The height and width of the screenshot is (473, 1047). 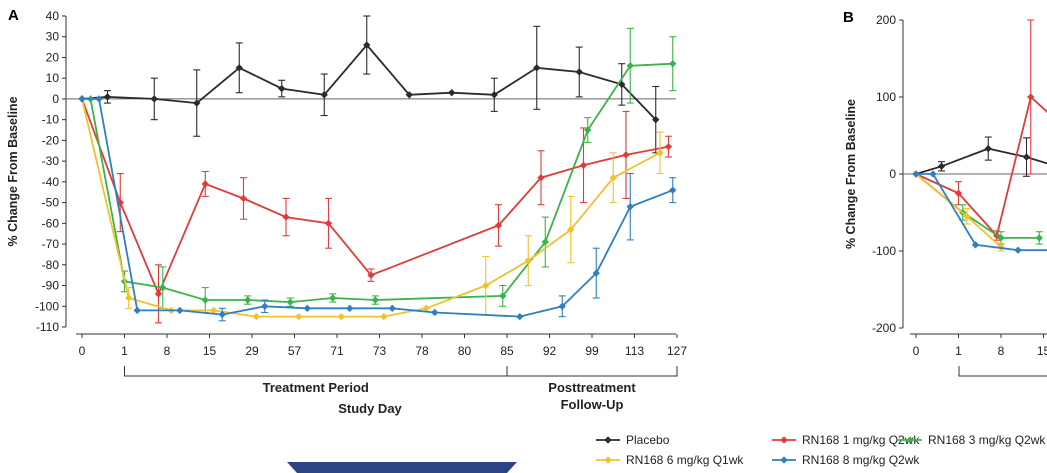 What do you see at coordinates (51, 244) in the screenshot?
I see `y-tick-label: -70` at bounding box center [51, 244].